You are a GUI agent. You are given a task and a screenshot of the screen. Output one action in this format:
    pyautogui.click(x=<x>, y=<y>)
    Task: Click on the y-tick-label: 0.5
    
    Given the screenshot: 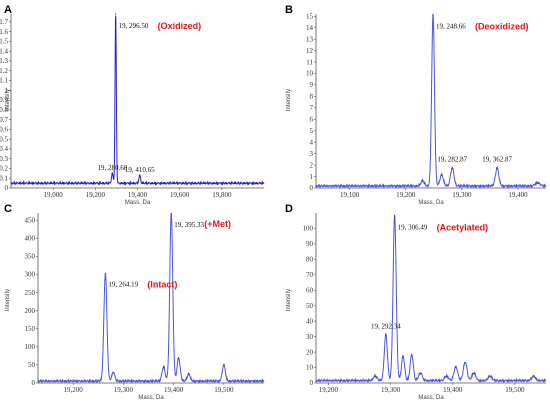 What is the action you would take?
    pyautogui.click(x=4, y=139)
    